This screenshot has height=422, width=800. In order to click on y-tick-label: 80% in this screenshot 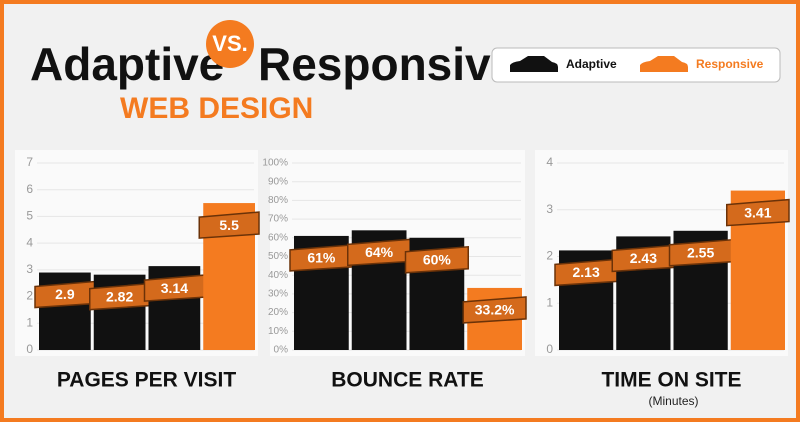, I will do `click(278, 200)`.